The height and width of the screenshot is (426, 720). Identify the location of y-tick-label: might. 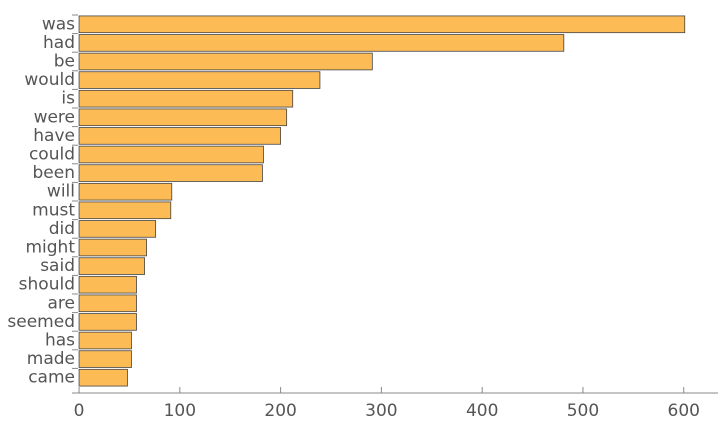
(50, 248).